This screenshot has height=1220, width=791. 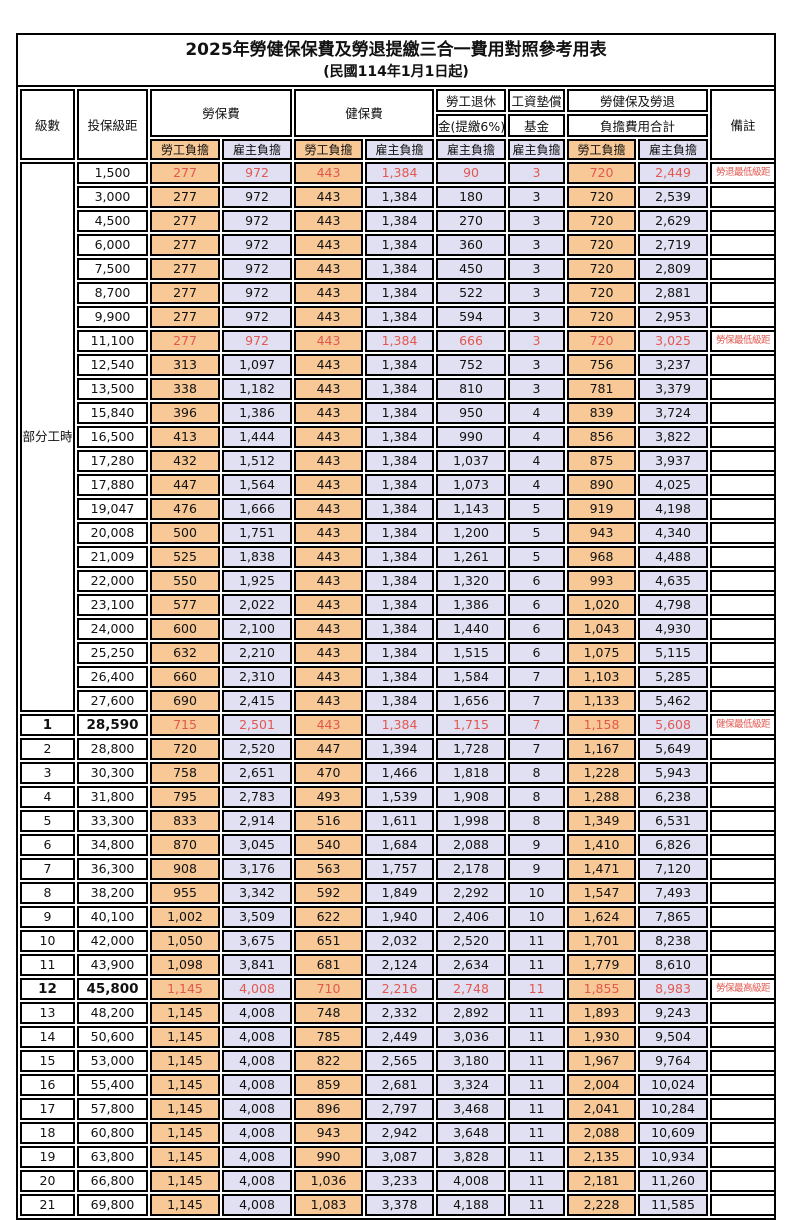 I want to click on bracket-cell: 60,800, so click(x=112, y=1132).